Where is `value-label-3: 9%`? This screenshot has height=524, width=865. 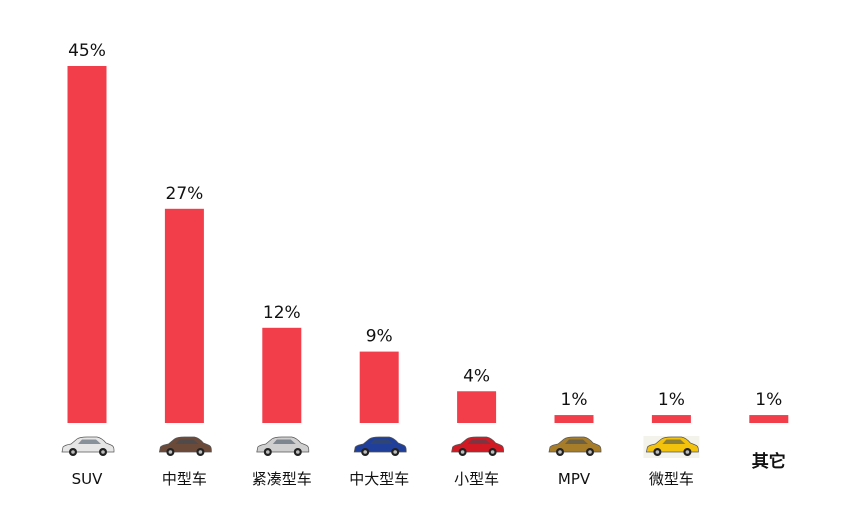 value-label-3: 9% is located at coordinates (379, 337).